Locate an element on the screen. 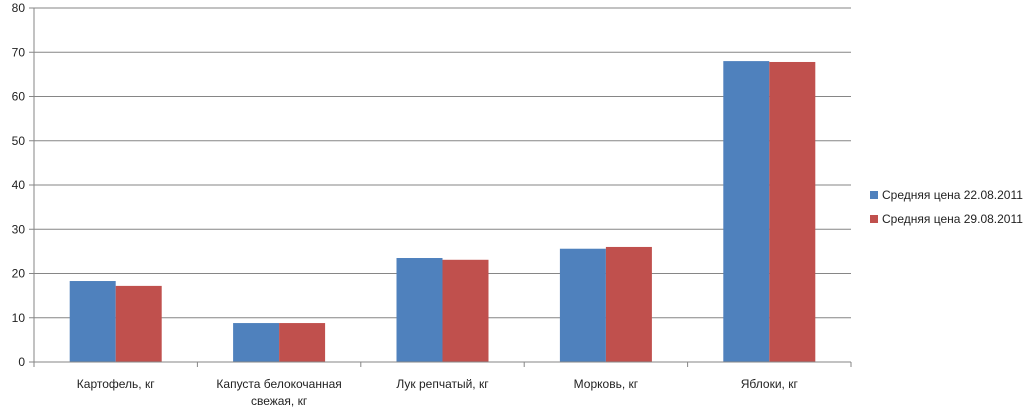  y-axis-ticks: 0 10 20 30 40 50 60 70 80 is located at coordinates (23, 185).